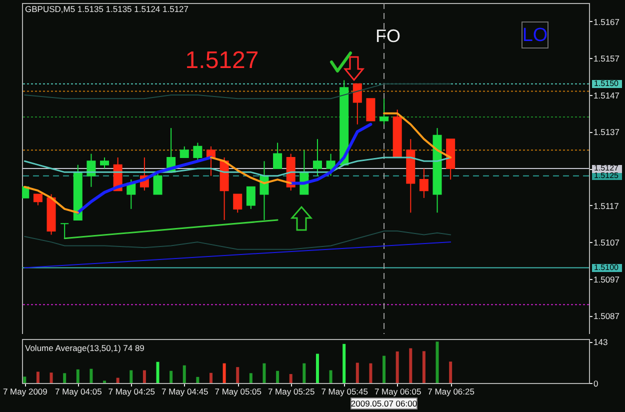 The image size is (625, 412). I want to click on x-tick-label: 7 May 2009, so click(25, 391).